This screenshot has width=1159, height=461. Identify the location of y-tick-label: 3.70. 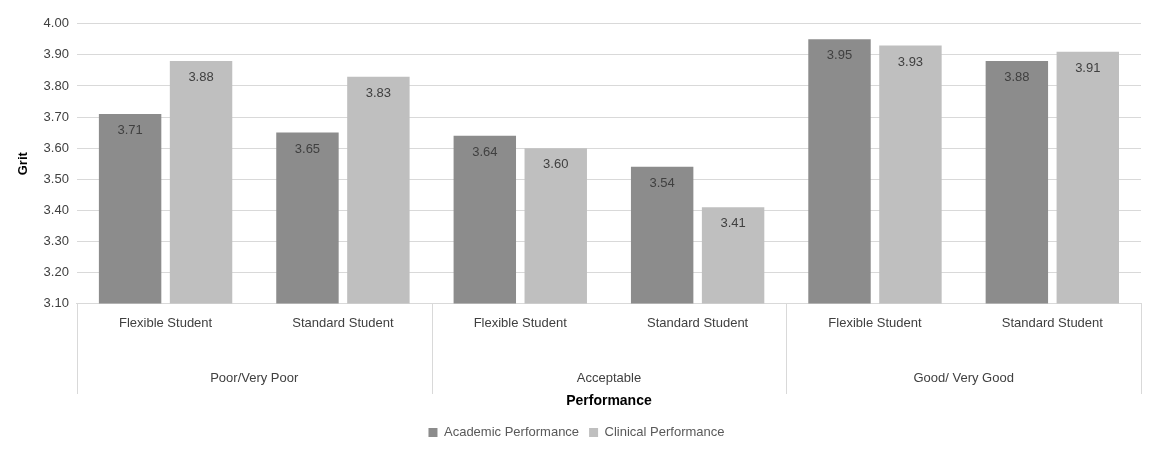
(56, 116).